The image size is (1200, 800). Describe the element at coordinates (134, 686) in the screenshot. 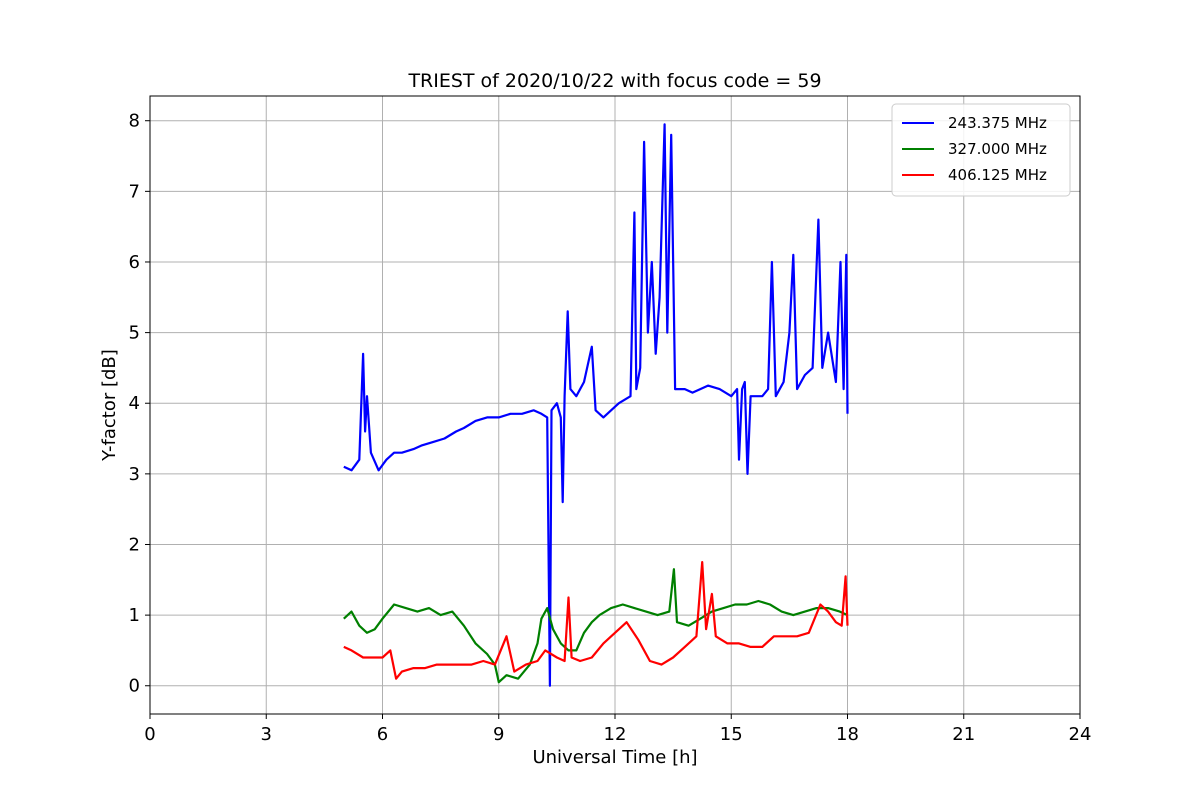

I see `y-tick-label: 0` at that location.